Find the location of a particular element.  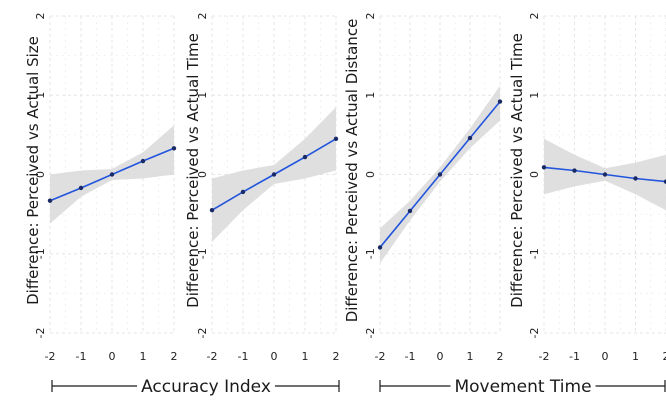

group-label: Movement Time is located at coordinates (522, 387).